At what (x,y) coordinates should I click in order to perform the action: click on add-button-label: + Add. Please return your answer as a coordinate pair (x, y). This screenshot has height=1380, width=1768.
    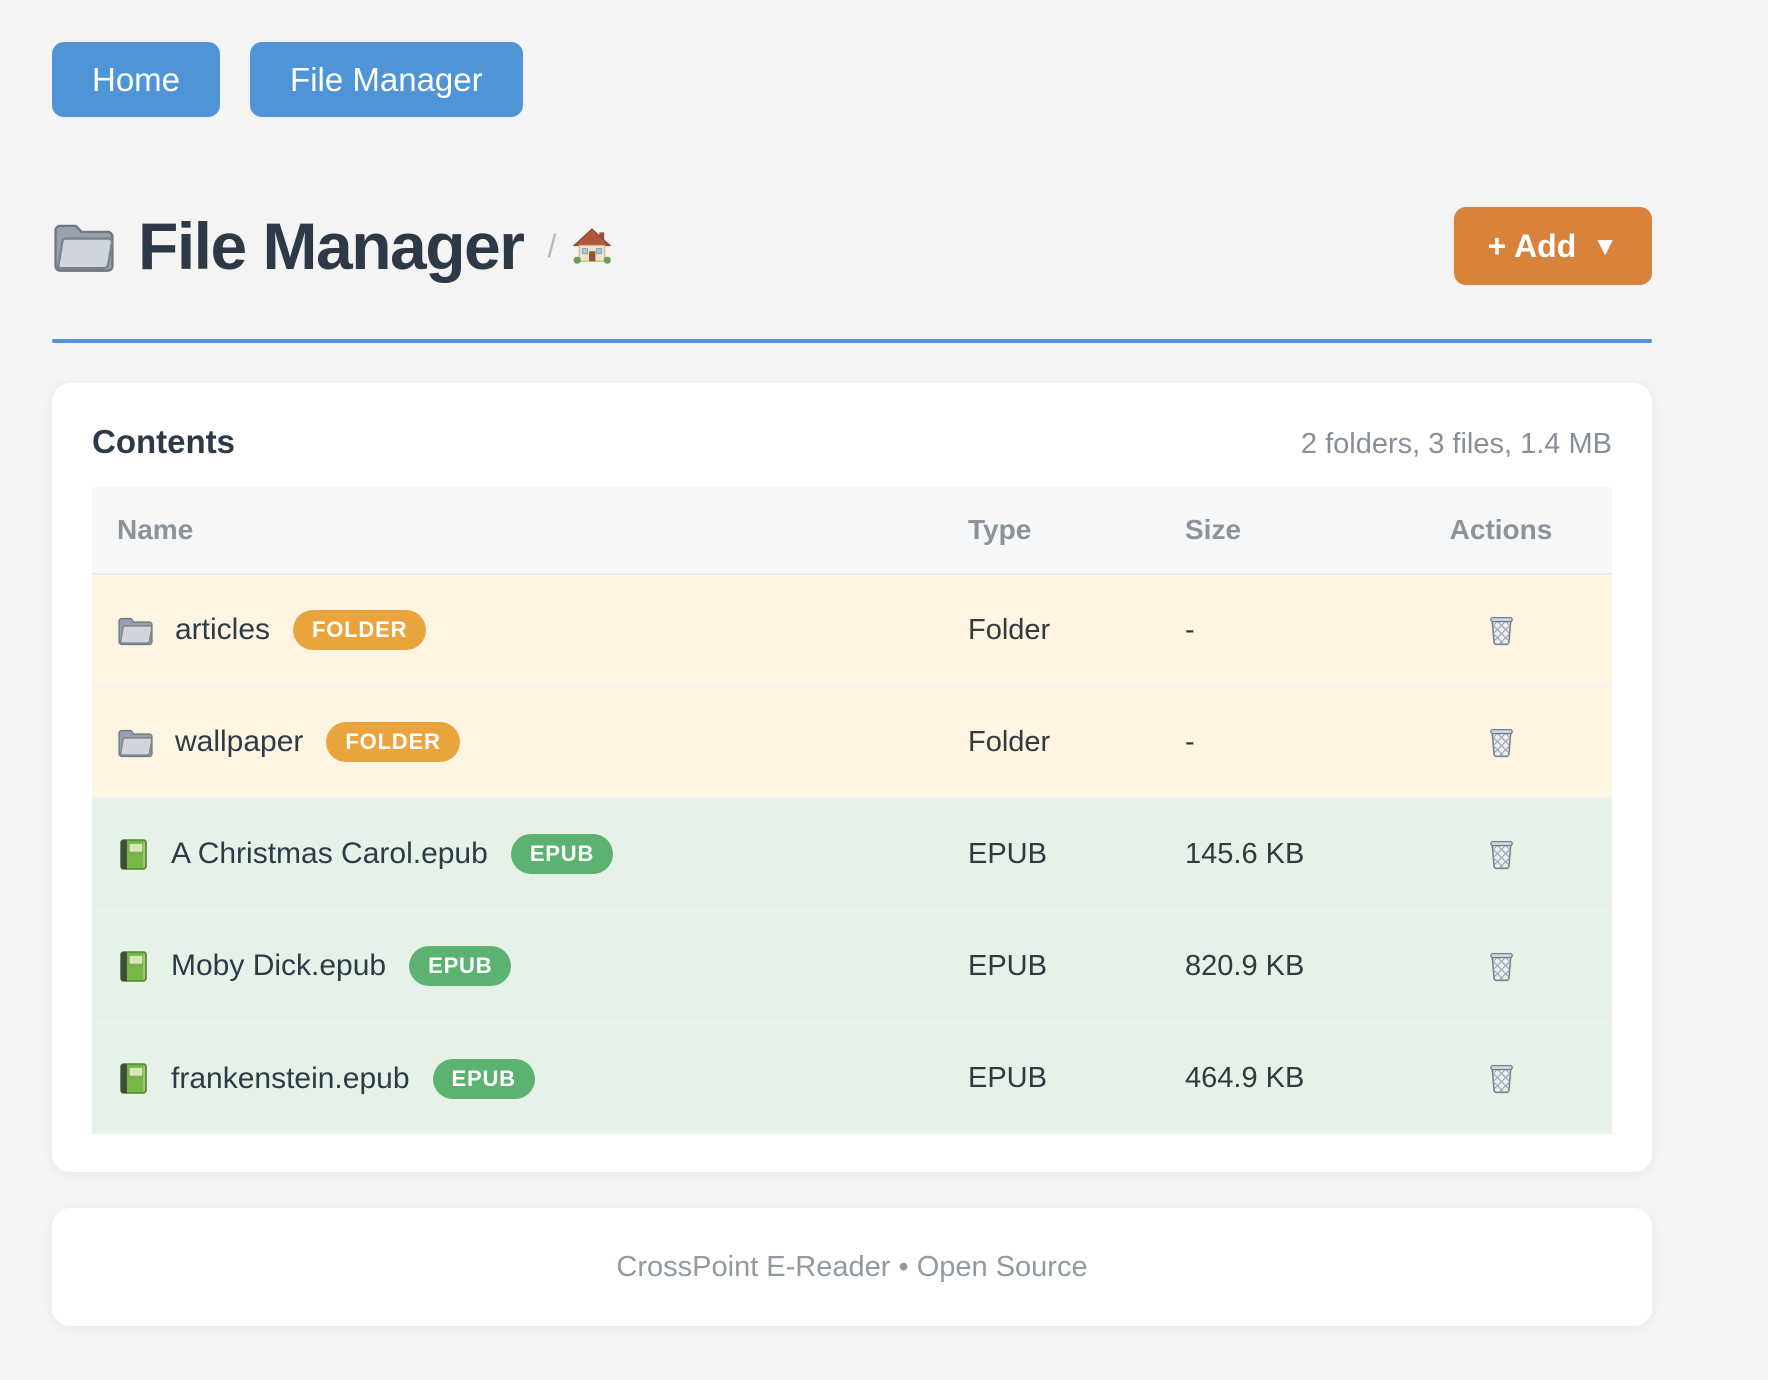
    Looking at the image, I should click on (1532, 246).